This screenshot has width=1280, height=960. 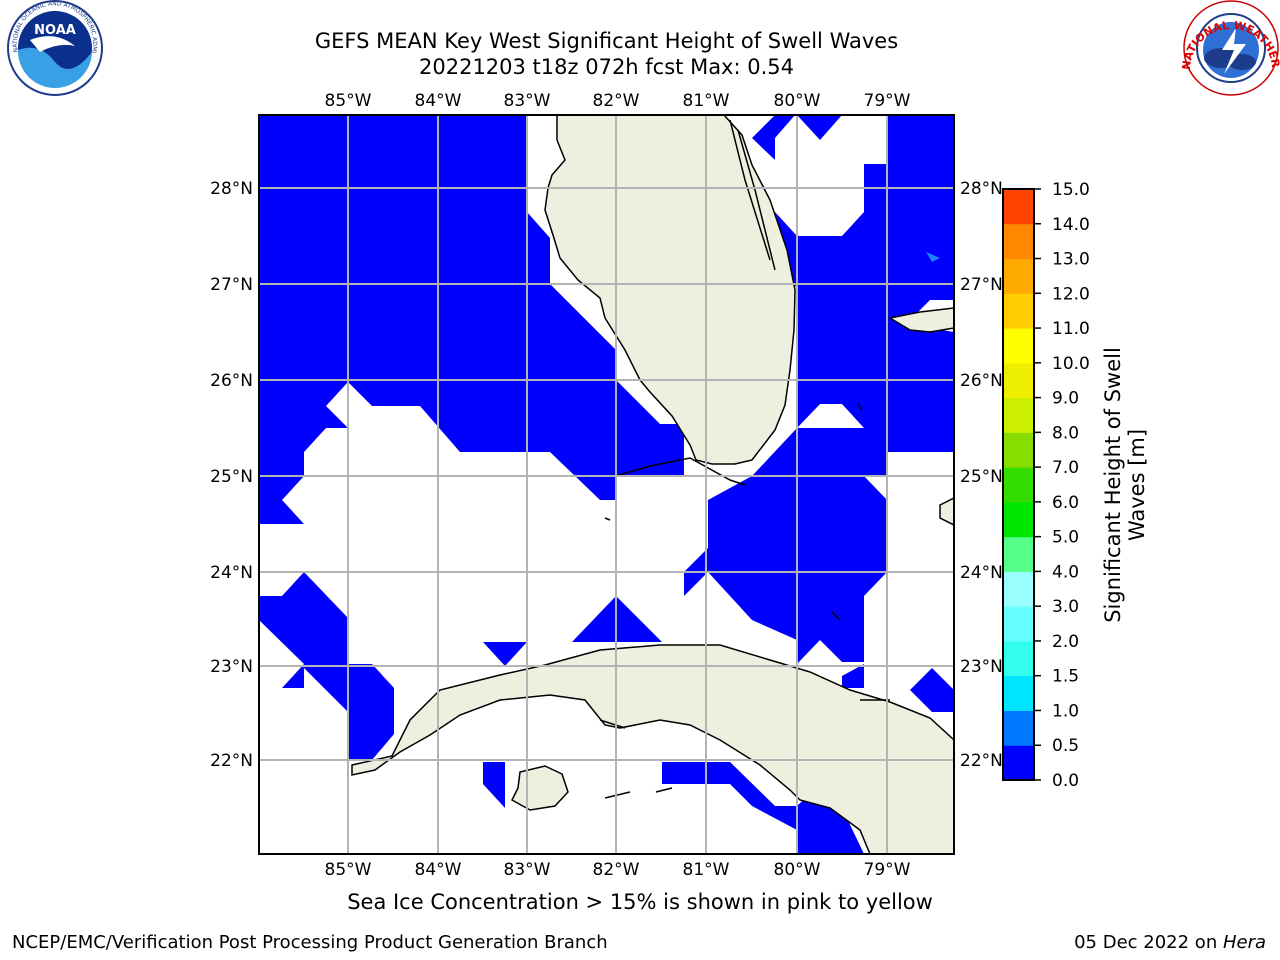 What do you see at coordinates (1065, 711) in the screenshot?
I see `colorbar-tick-label: 1.0` at bounding box center [1065, 711].